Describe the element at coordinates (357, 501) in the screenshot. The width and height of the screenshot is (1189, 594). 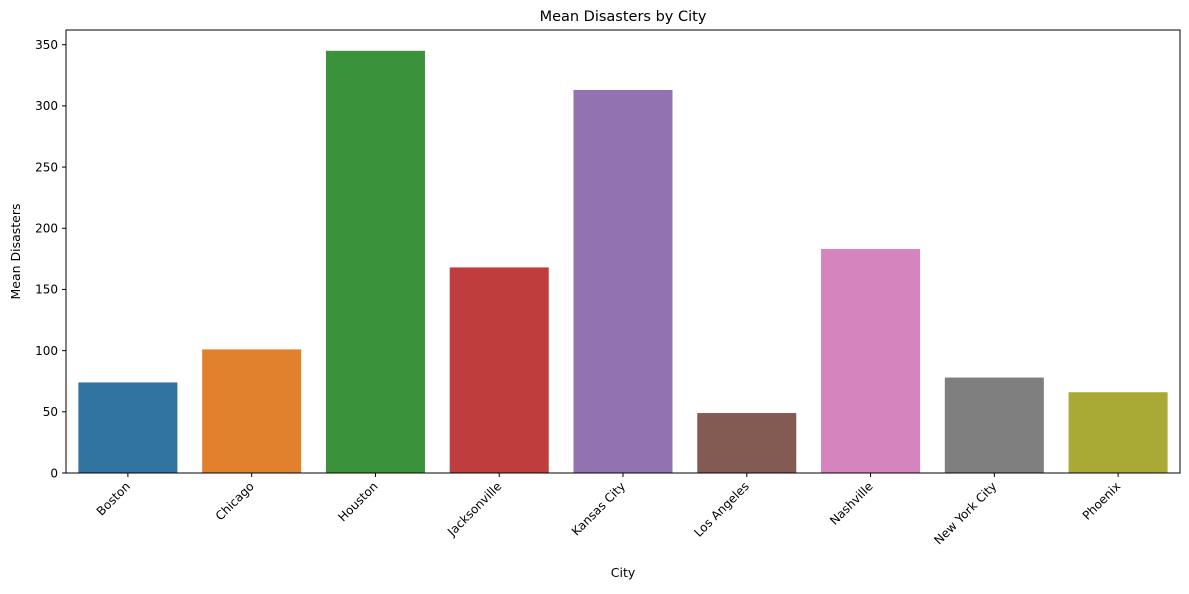
I see `x-tick-label: Houston` at that location.